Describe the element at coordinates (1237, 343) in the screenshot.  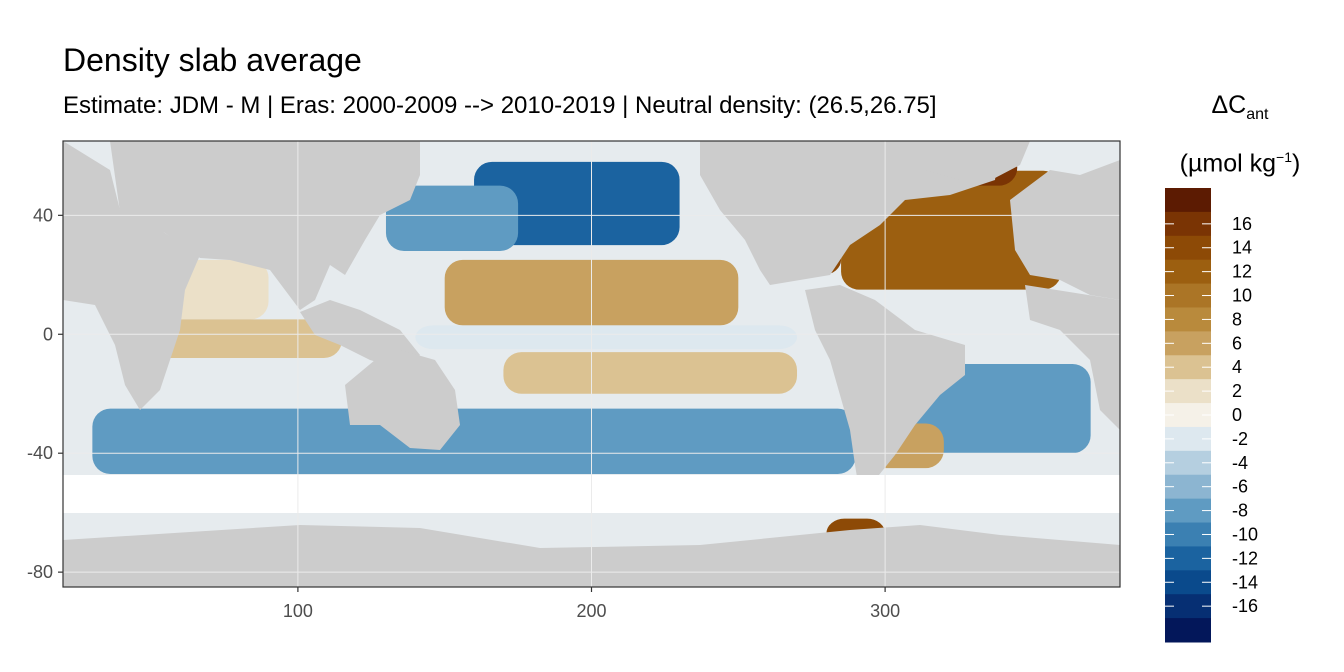
I see `colorbar-label: 6` at that location.